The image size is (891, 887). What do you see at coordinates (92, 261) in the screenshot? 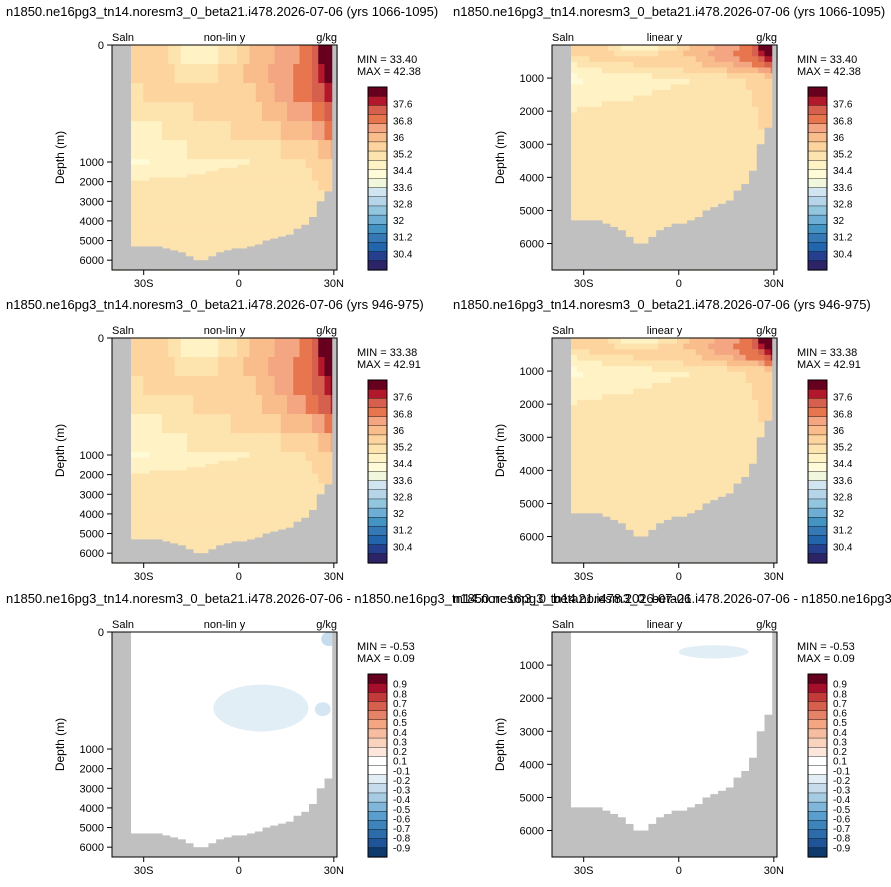
I see `y-tick-label: 6000` at bounding box center [92, 261].